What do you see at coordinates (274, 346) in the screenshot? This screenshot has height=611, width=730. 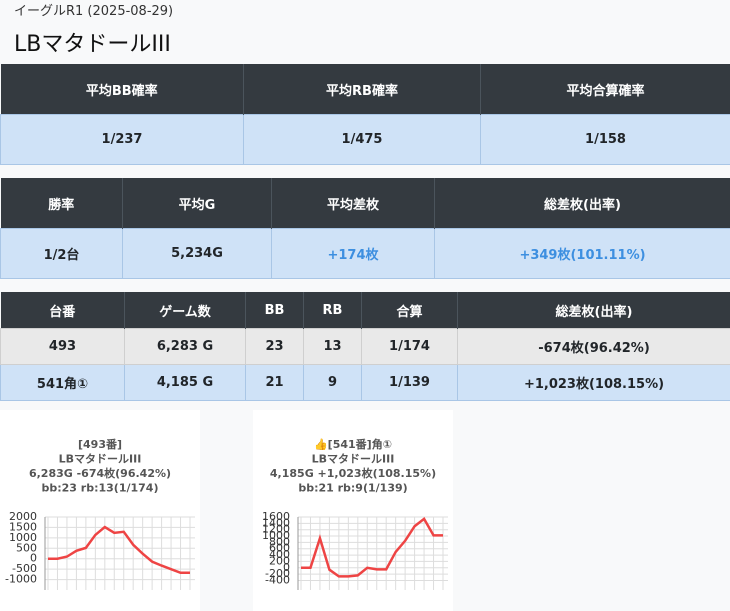 I see `cell: 23` at bounding box center [274, 346].